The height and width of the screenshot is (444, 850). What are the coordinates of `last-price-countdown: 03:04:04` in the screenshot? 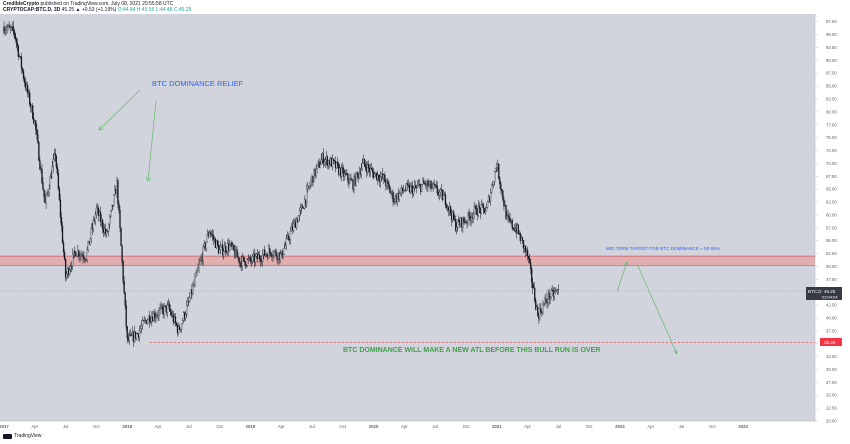 It's located at (830, 297).